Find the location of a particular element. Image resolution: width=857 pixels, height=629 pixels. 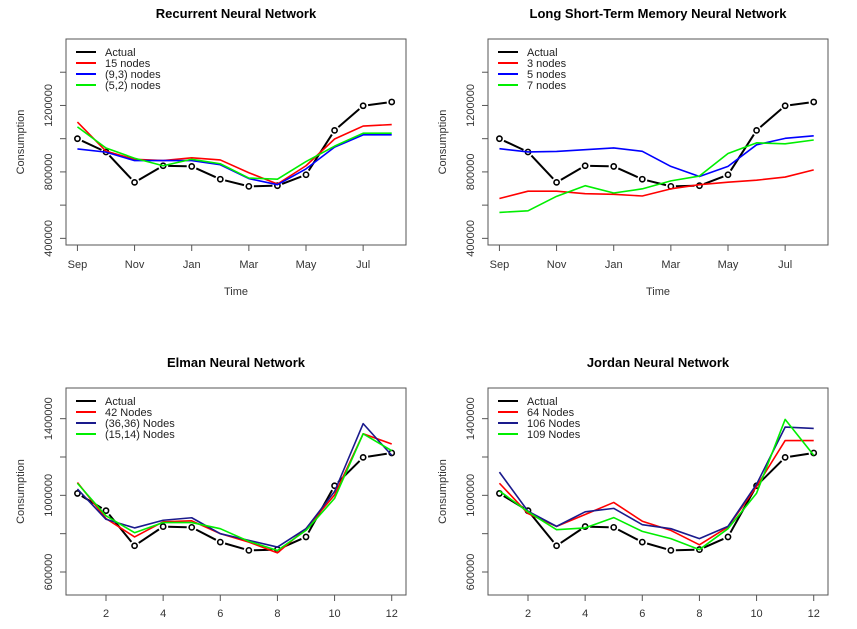

legend-label: (9,3) nodes is located at coordinates (133, 75).